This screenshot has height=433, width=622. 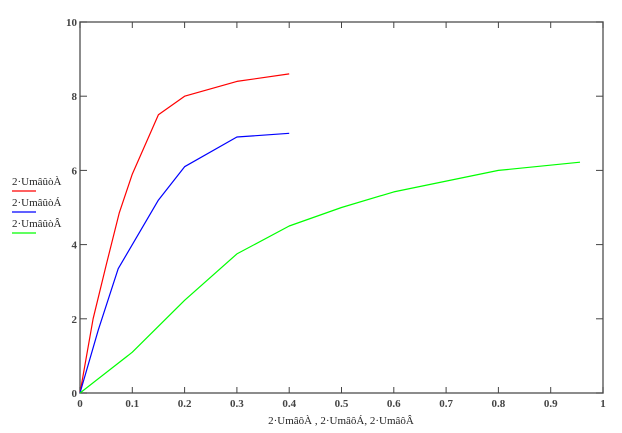 I want to click on legend: 2·UmâûòÀ 2·UmâûòÁ 2·UmâûòÂ, so click(x=37, y=205).